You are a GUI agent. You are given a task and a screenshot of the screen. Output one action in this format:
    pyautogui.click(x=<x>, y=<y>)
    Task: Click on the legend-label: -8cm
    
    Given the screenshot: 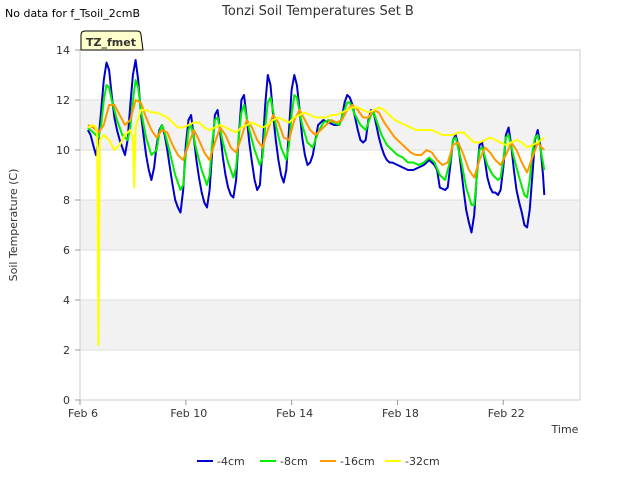 What is the action you would take?
    pyautogui.click(x=294, y=461)
    